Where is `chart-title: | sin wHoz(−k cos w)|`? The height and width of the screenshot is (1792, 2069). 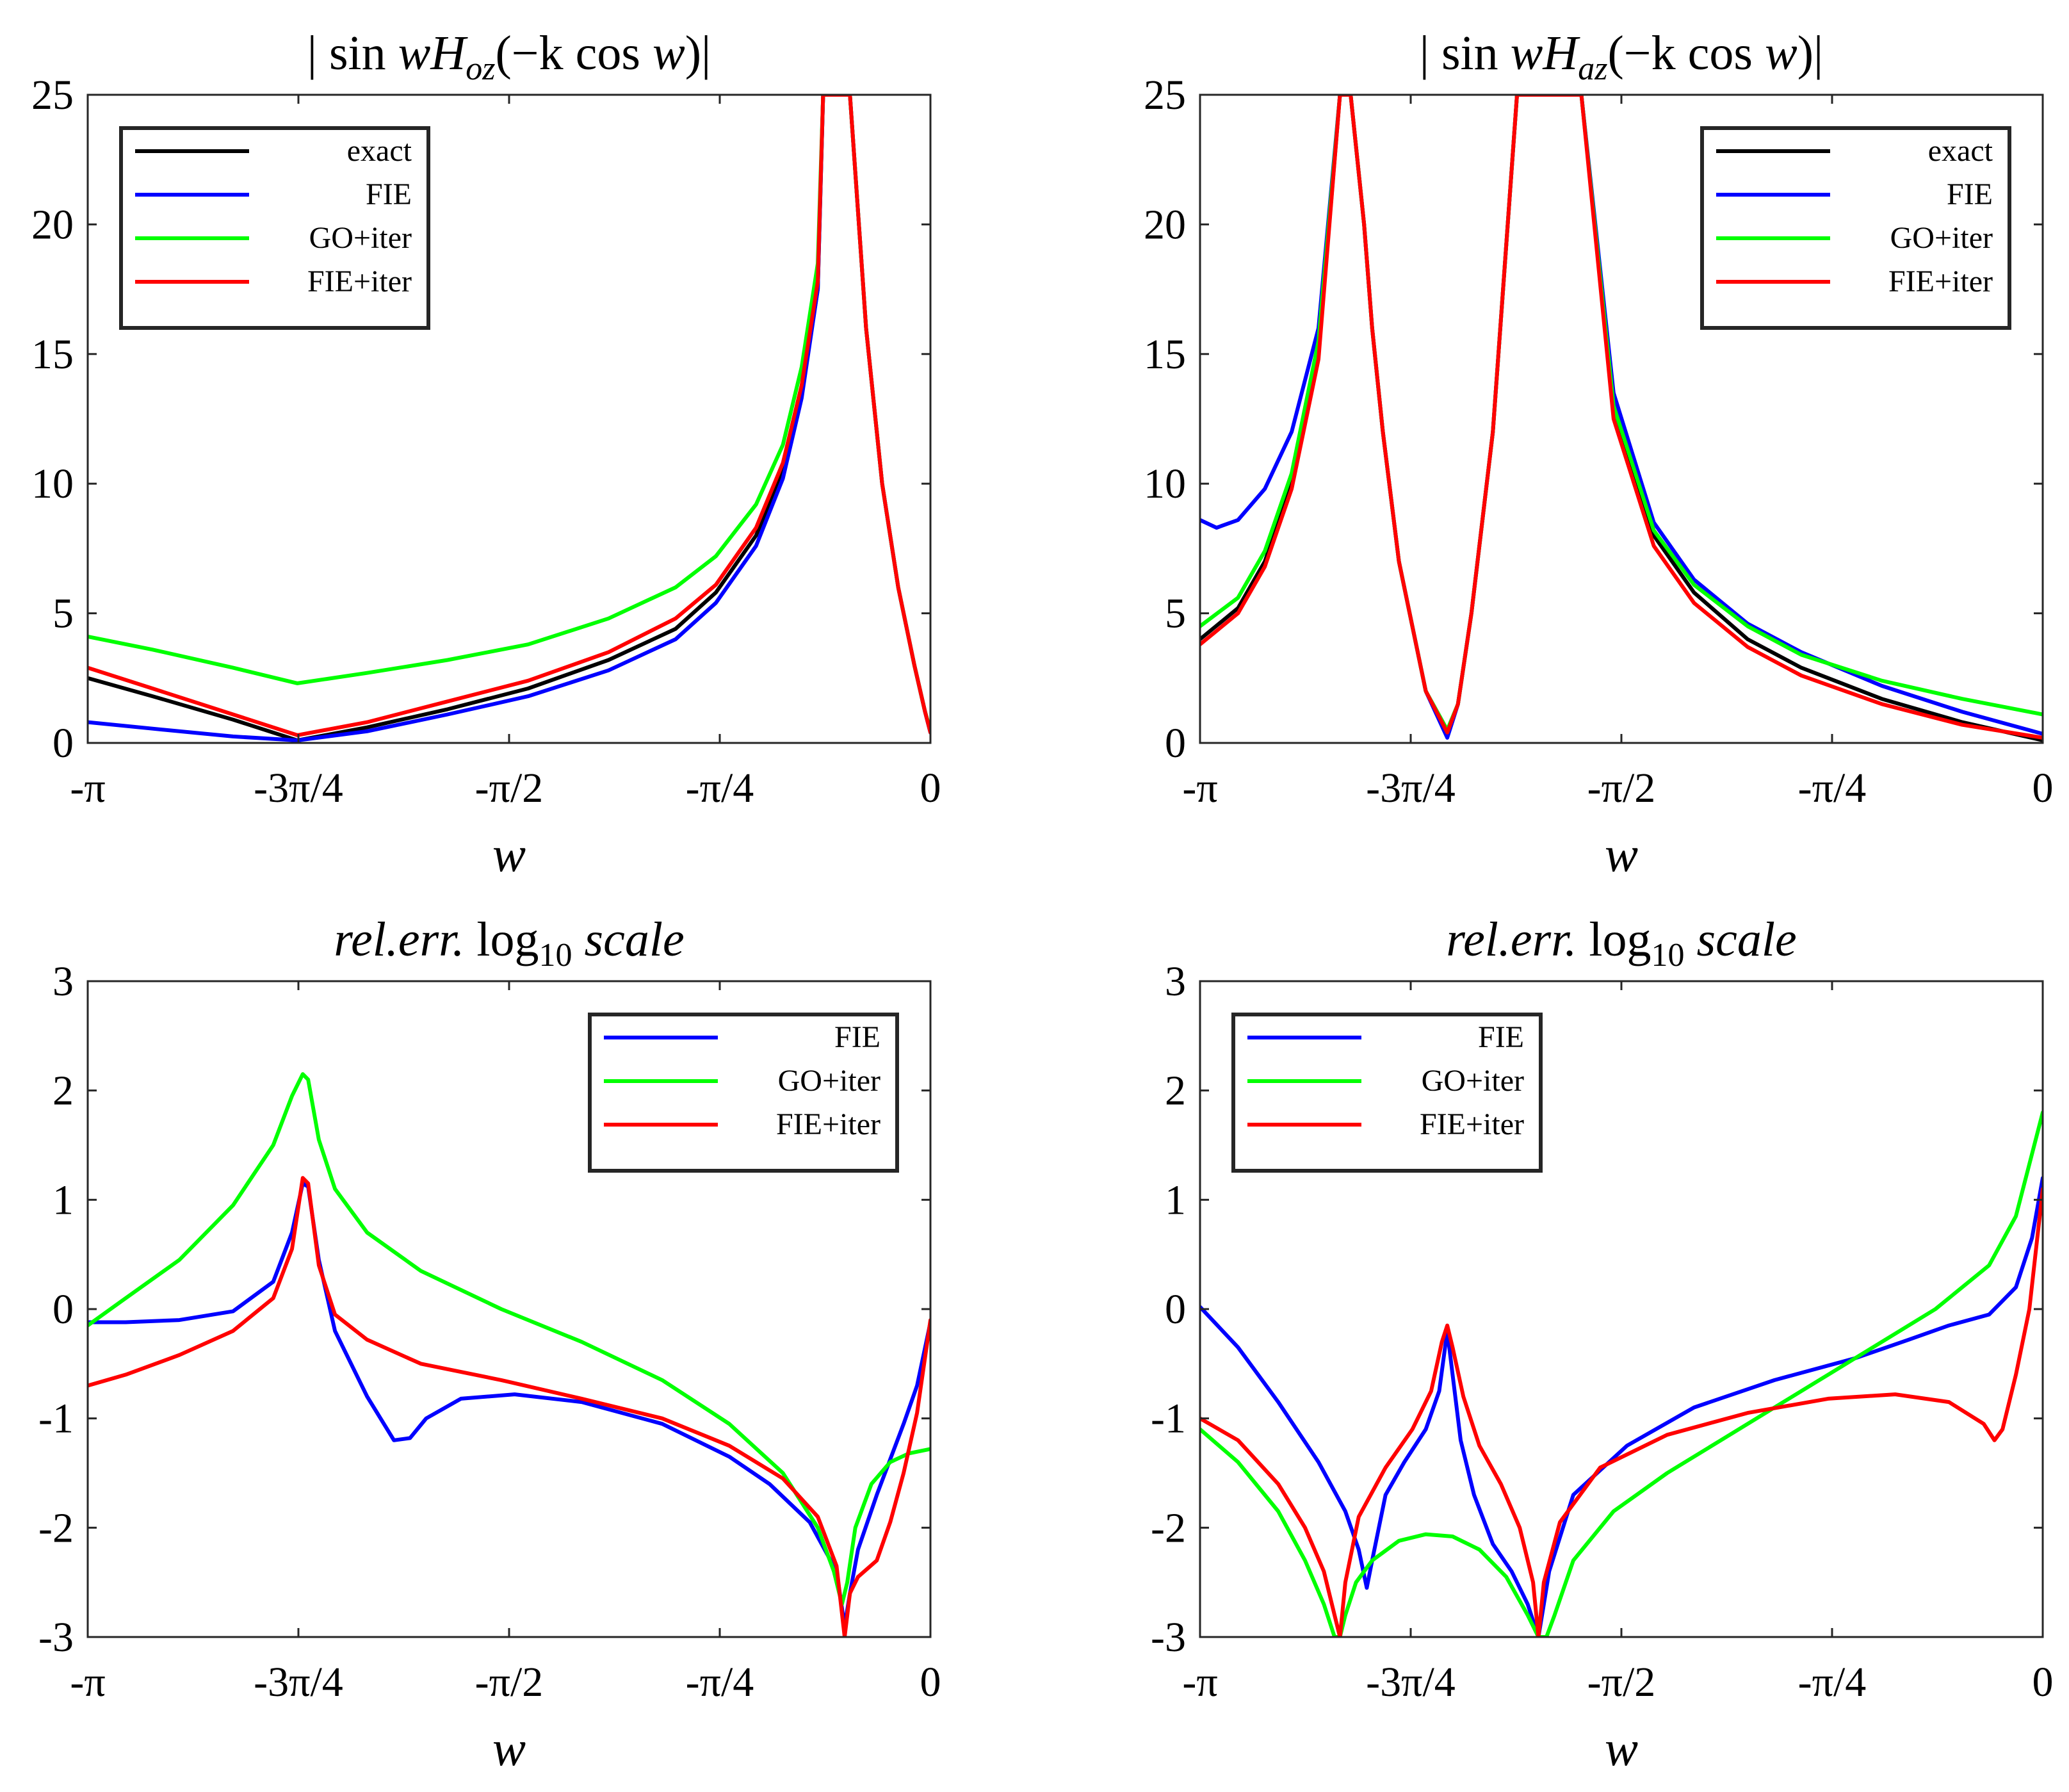
chart-title: | sin wHoz(−k cos w)| is located at coordinates (509, 57).